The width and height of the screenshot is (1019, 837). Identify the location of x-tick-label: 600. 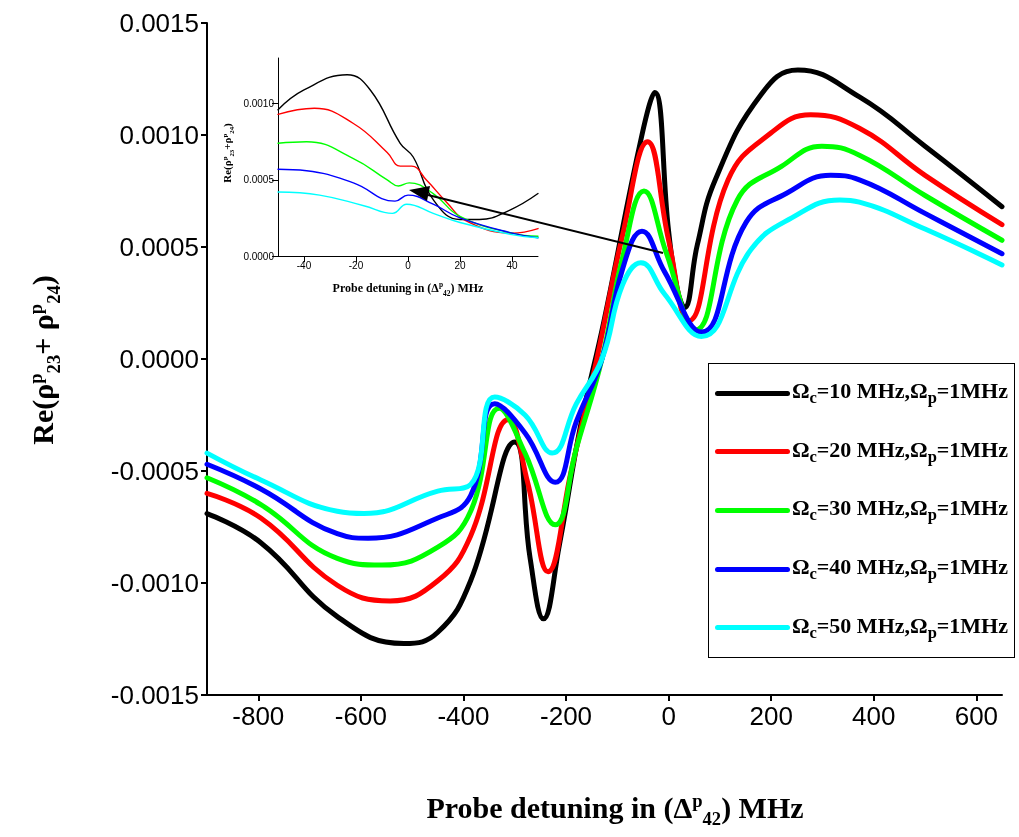
(976, 716).